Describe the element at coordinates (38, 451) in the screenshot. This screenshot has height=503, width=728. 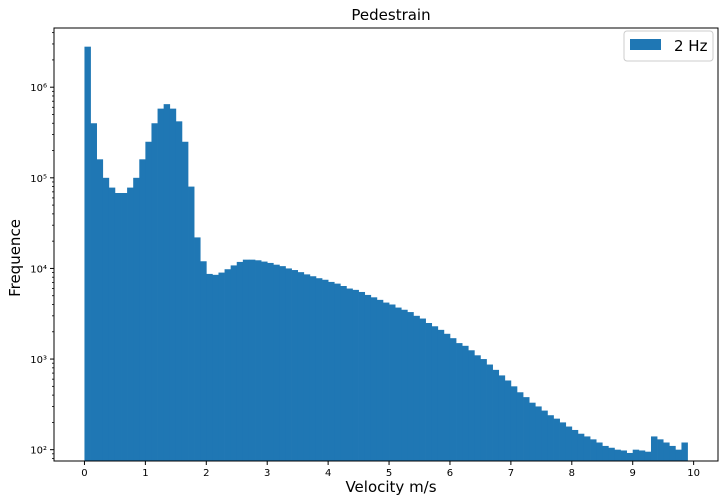
I see `y-tick-label: 10²` at that location.